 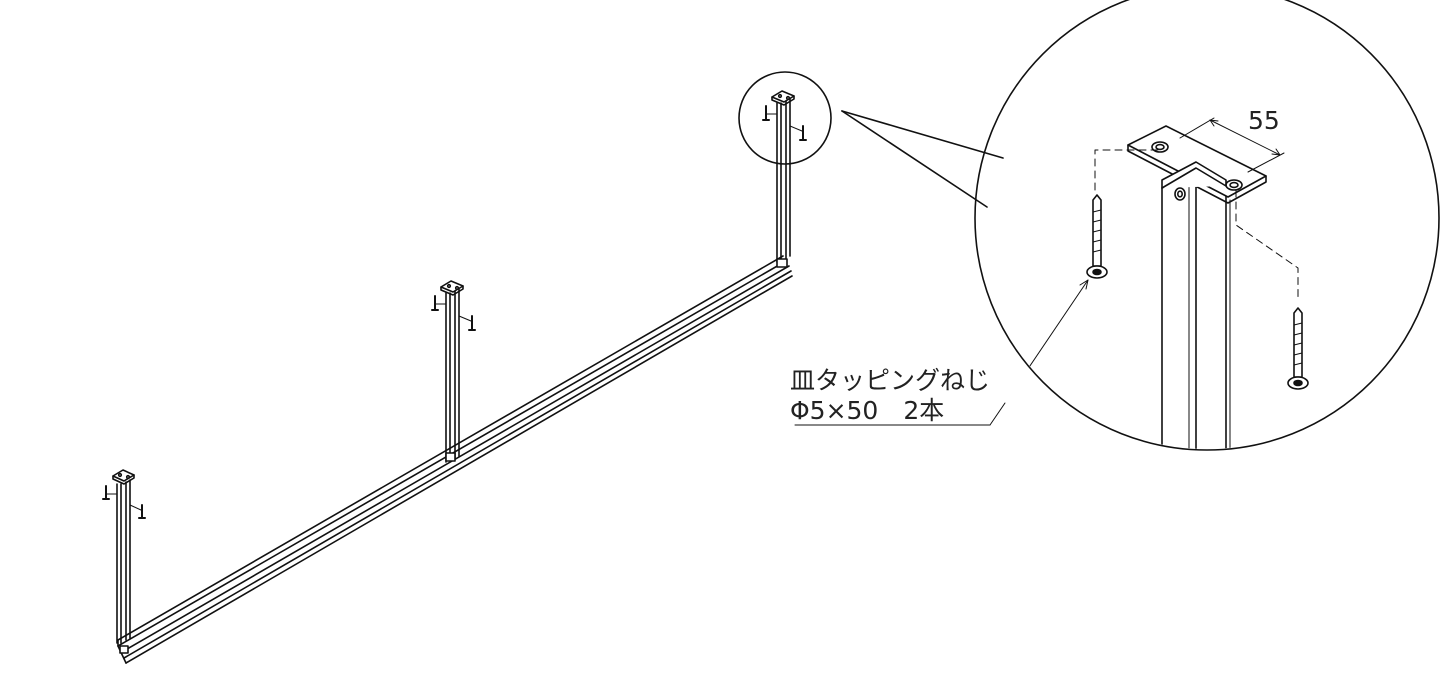 What do you see at coordinates (1097, 236) in the screenshot?
I see `screw-left` at bounding box center [1097, 236].